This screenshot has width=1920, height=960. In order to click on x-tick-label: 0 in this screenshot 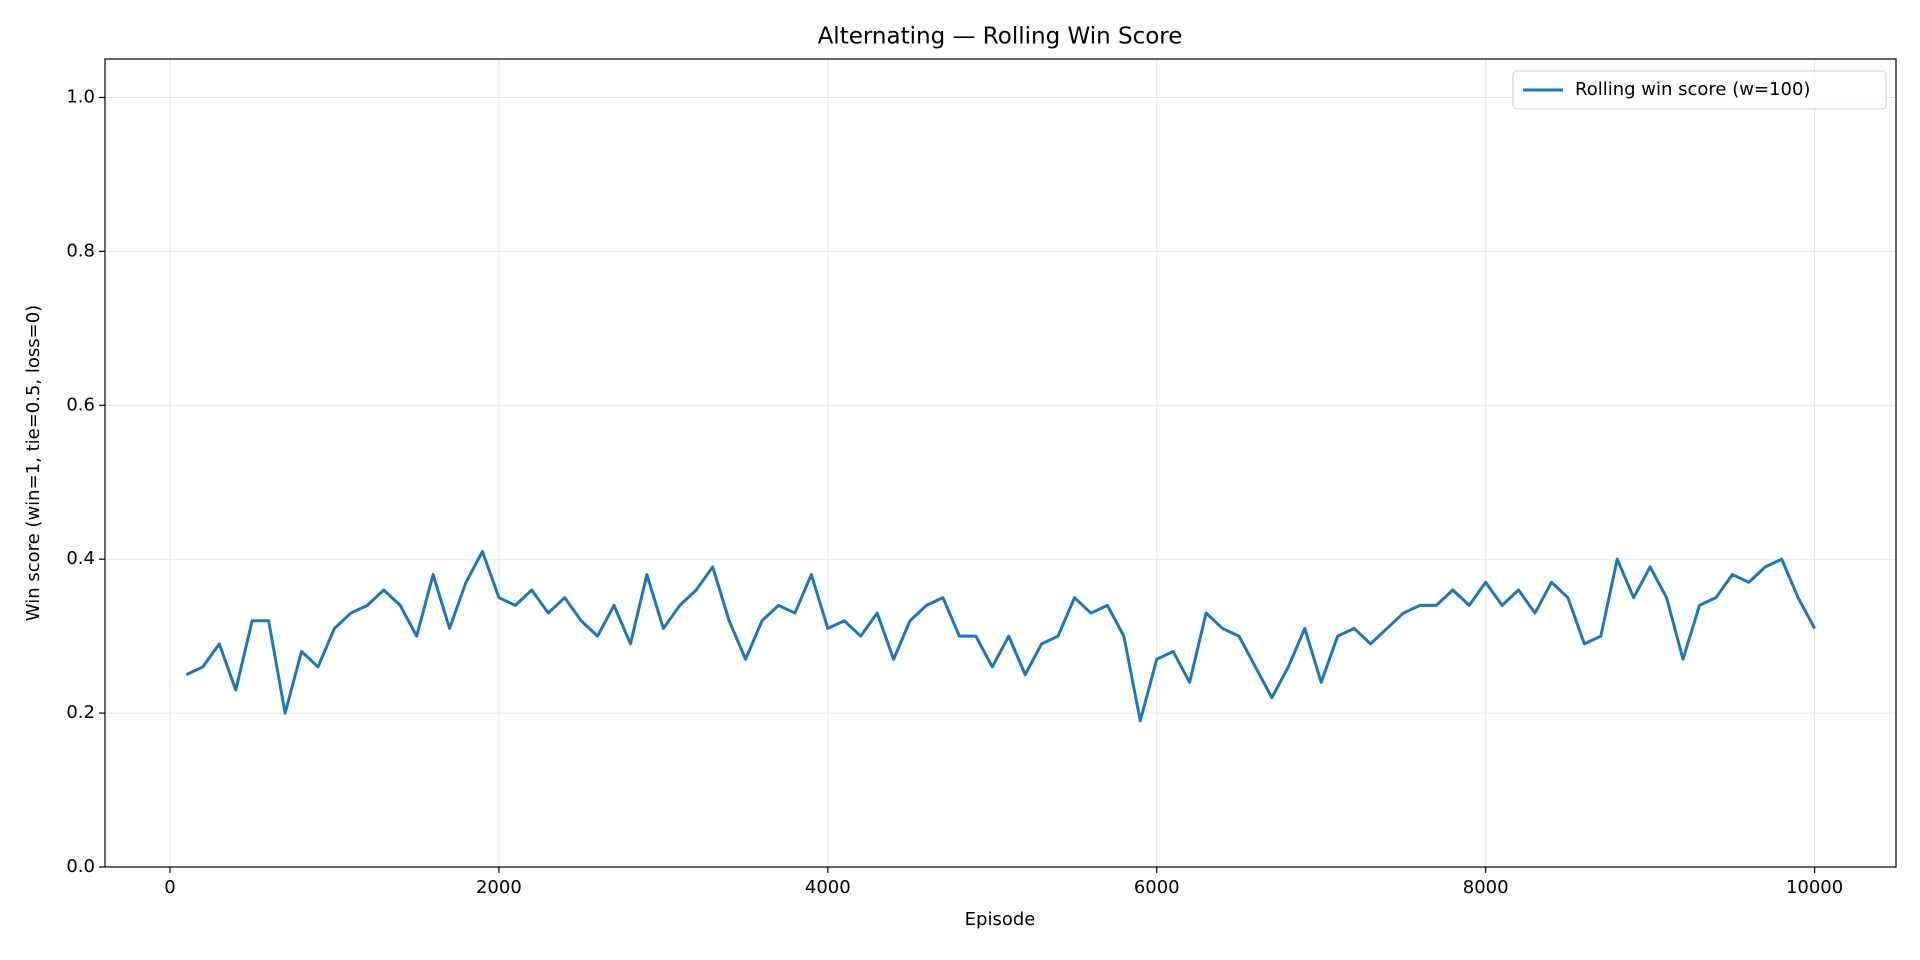, I will do `click(169, 887)`.